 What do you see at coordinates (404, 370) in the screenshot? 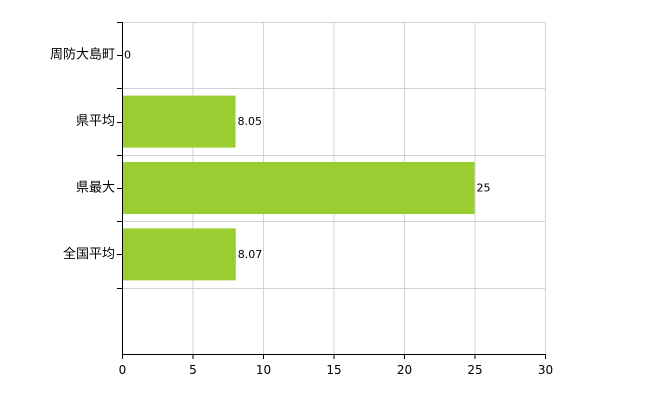
I see `x-tick-label: 20` at bounding box center [404, 370].